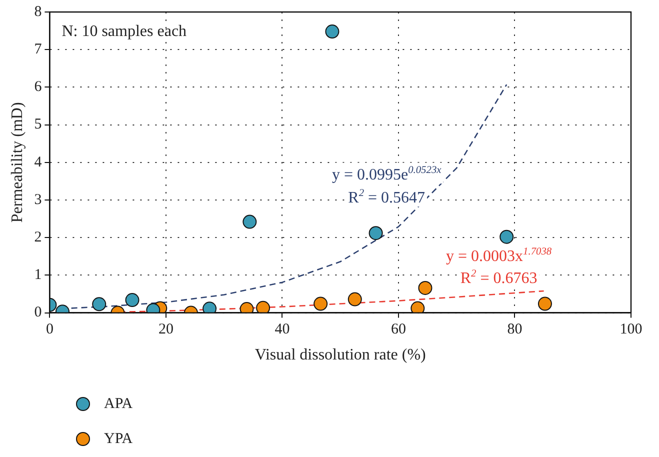 Image resolution: width=659 pixels, height=457 pixels. I want to click on y-tick-label: 3, so click(38, 200).